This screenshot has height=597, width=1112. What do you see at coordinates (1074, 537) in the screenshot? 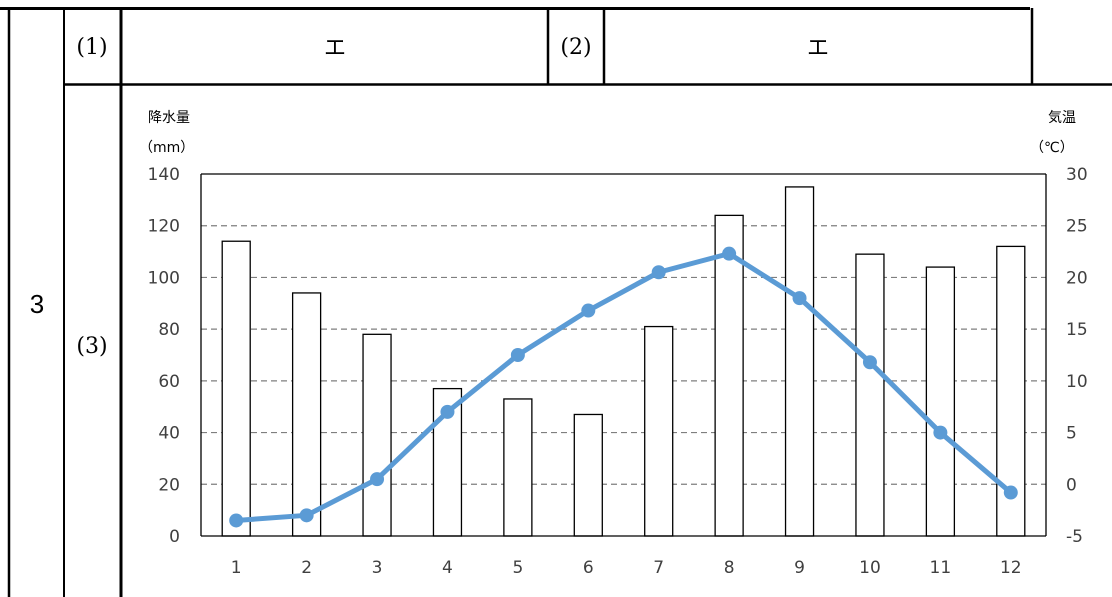
I see `right-tick-label: -5` at bounding box center [1074, 537].